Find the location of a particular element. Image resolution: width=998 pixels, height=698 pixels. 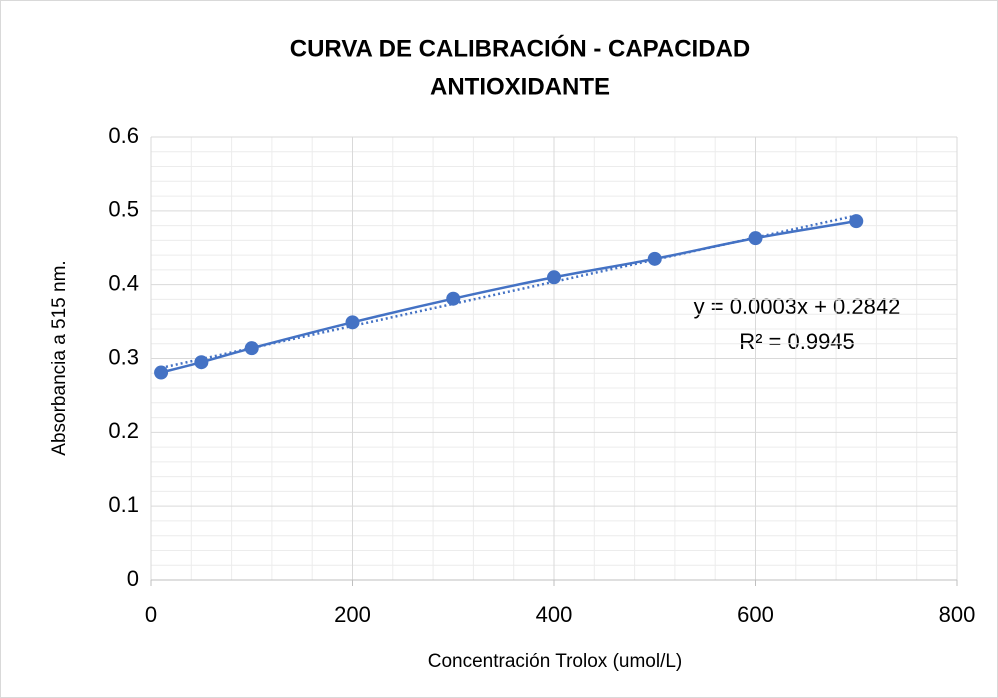

y-tick-label: 0.6 is located at coordinates (123, 135).